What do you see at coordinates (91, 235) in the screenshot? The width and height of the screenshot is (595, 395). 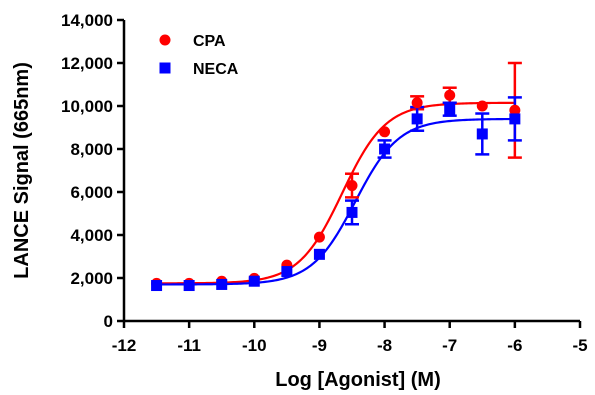 I see `y-tick-label: 4,000` at bounding box center [91, 235].